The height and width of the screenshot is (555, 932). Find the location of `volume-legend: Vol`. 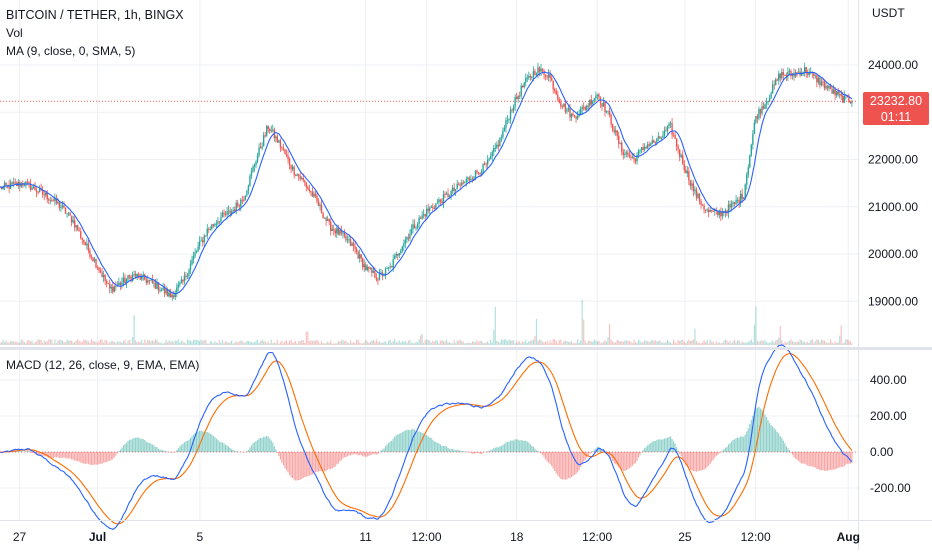

volume-legend: Vol is located at coordinates (14, 33).